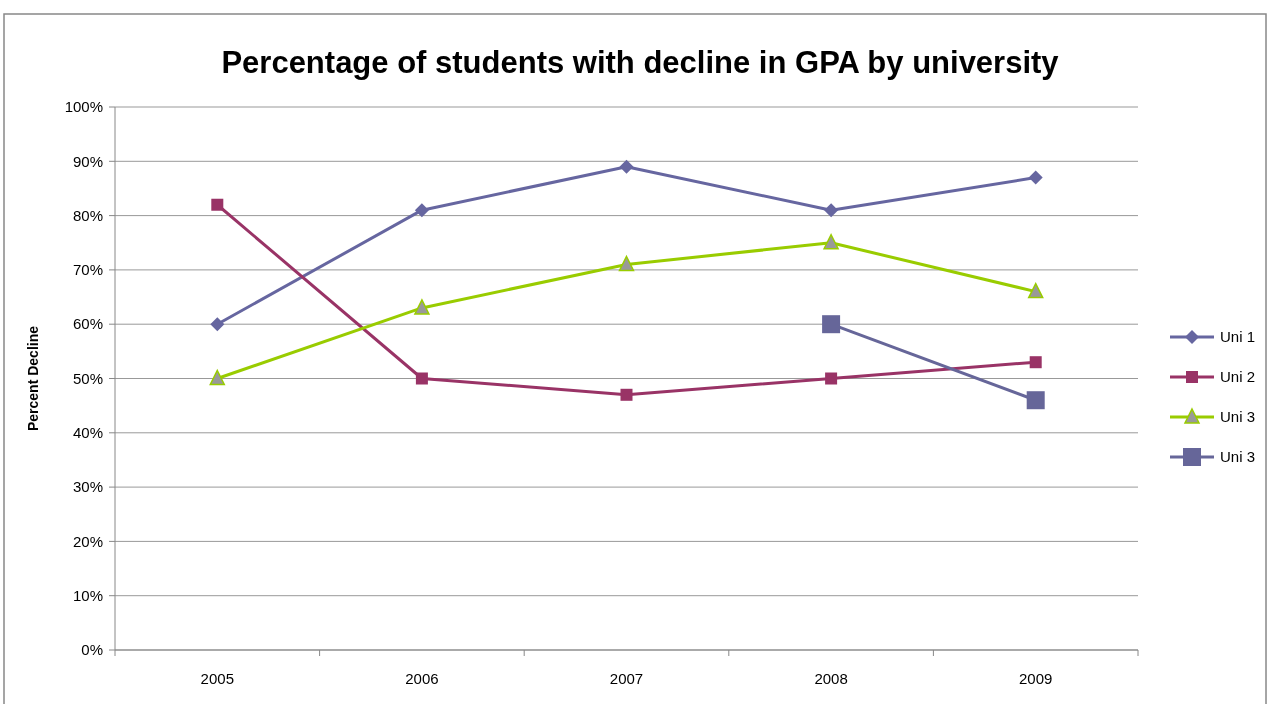  I want to click on y-tick-label: 70%, so click(87, 270).